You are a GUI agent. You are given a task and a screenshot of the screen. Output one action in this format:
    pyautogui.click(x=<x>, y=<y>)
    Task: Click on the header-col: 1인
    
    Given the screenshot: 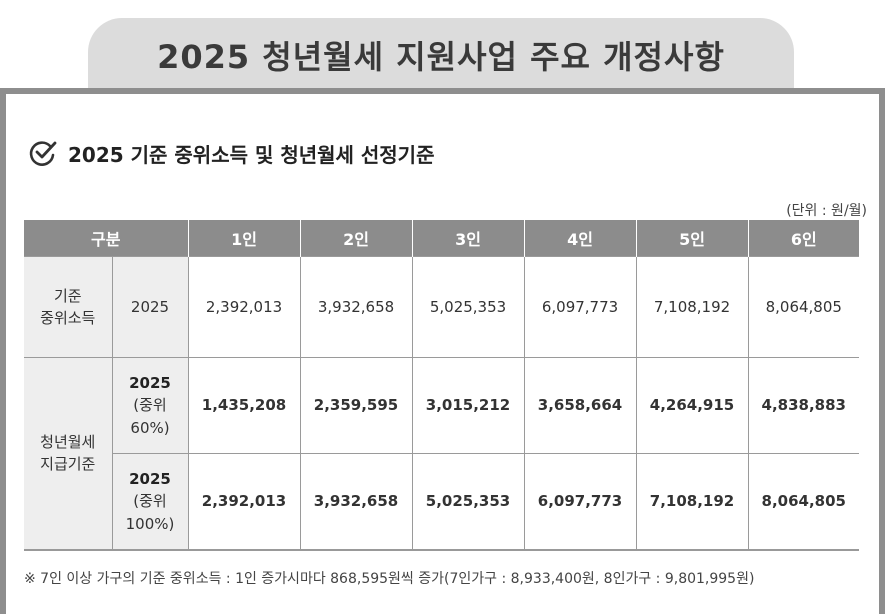 What is the action you would take?
    pyautogui.click(x=244, y=238)
    